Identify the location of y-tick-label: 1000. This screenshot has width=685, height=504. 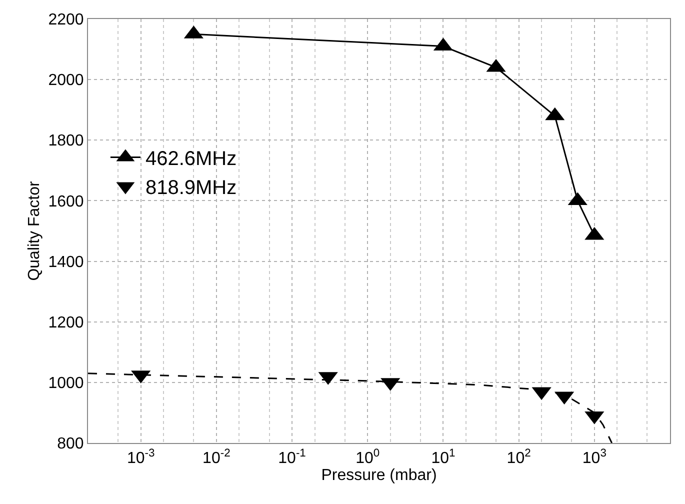
(66, 383).